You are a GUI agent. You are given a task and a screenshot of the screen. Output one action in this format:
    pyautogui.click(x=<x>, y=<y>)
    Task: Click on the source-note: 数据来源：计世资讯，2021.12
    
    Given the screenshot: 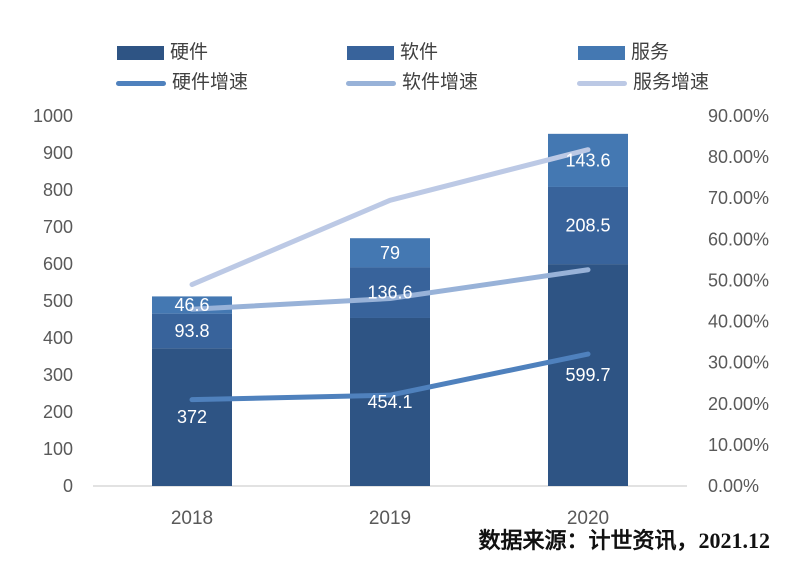 What is the action you would take?
    pyautogui.click(x=624, y=540)
    